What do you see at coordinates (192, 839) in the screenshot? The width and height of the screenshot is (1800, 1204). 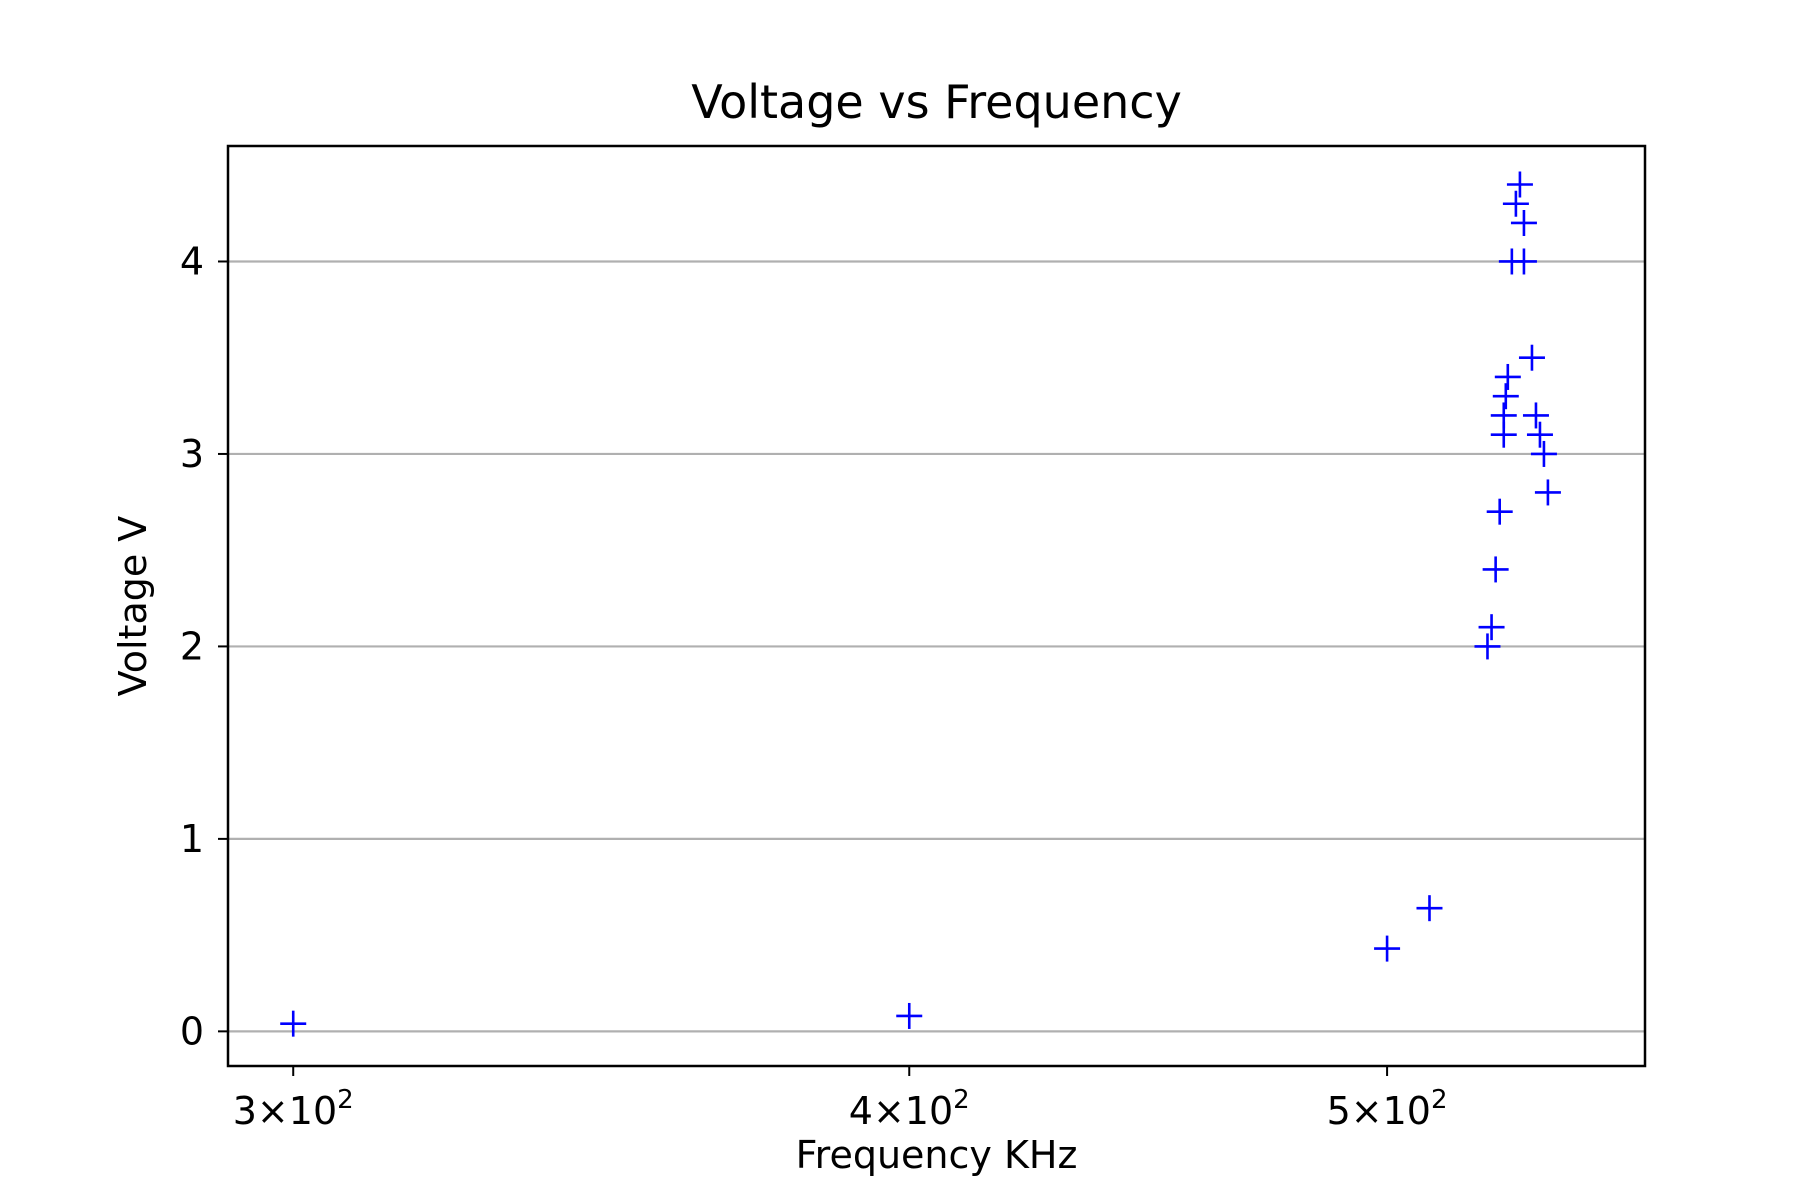 I see `y-tick-label: 1` at bounding box center [192, 839].